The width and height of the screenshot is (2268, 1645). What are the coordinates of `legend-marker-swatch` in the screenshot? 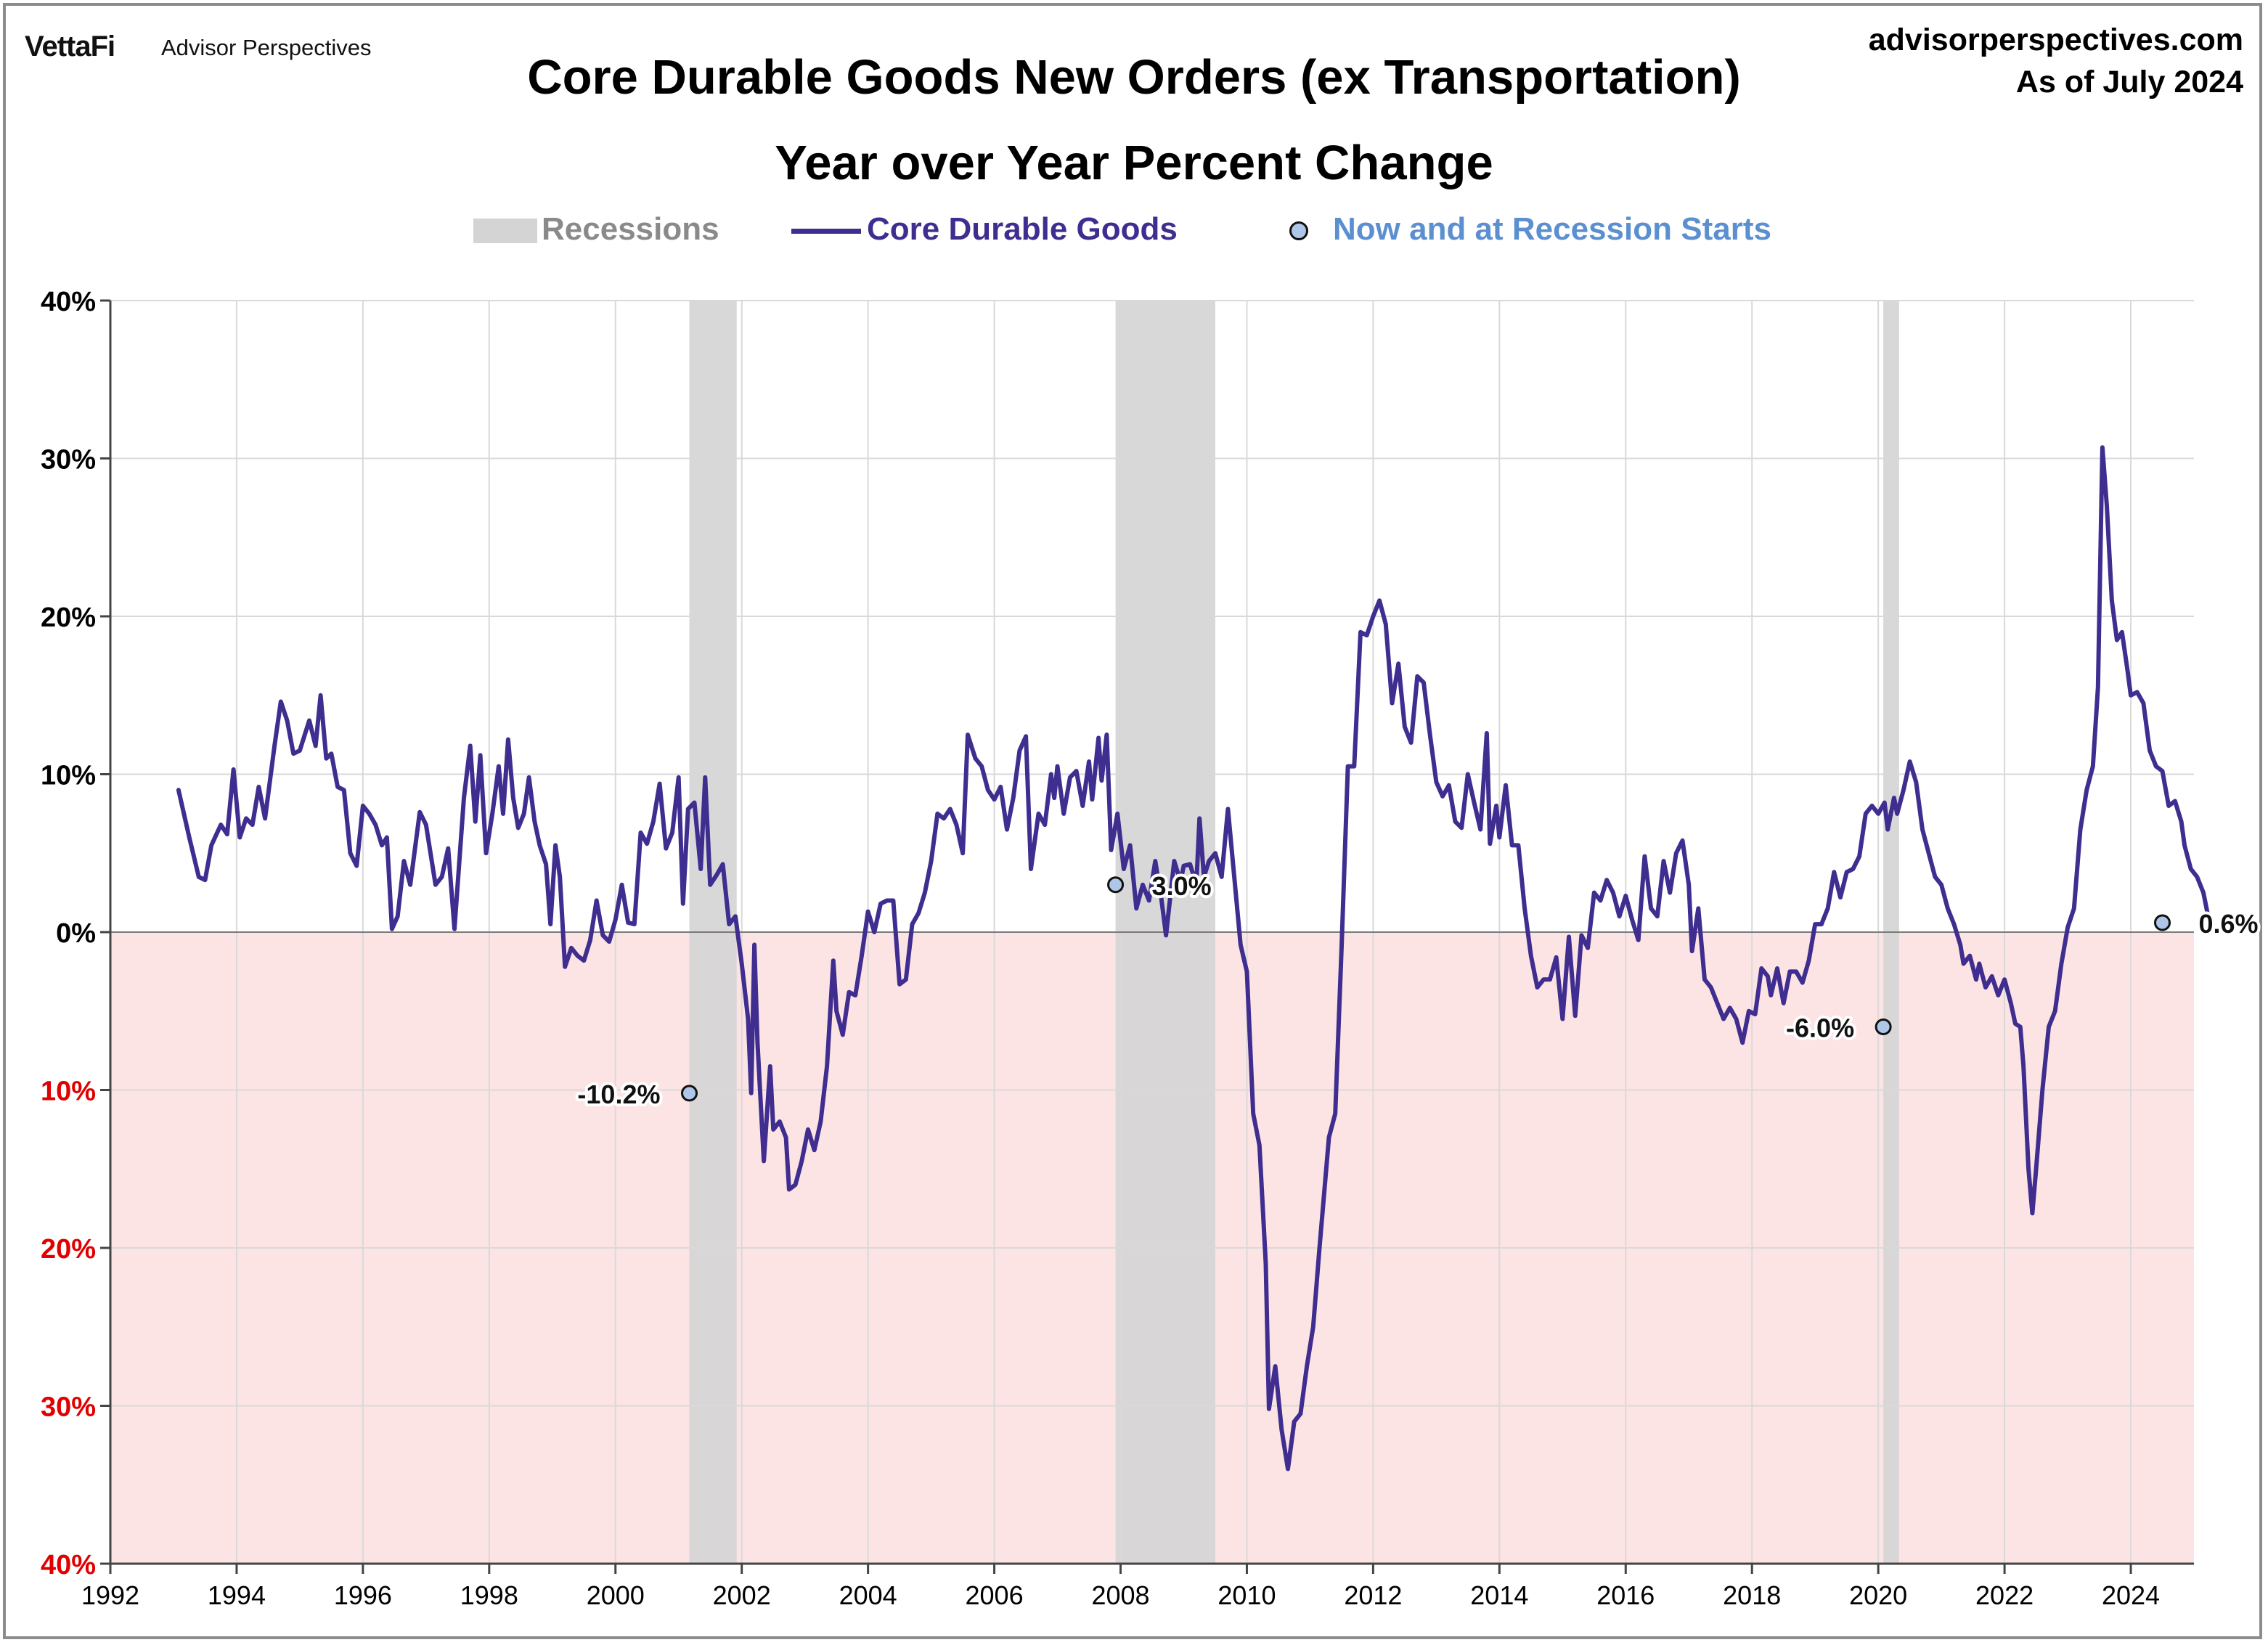 It's located at (1299, 231).